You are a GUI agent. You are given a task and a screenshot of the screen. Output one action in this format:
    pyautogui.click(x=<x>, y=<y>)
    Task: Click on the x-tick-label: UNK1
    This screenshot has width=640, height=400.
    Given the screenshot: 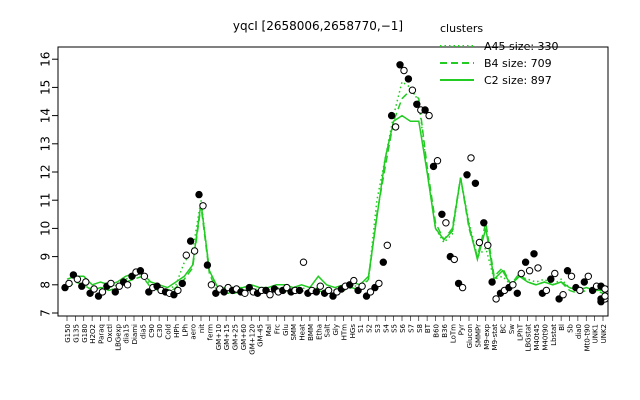 What is the action you would take?
    pyautogui.click(x=596, y=333)
    